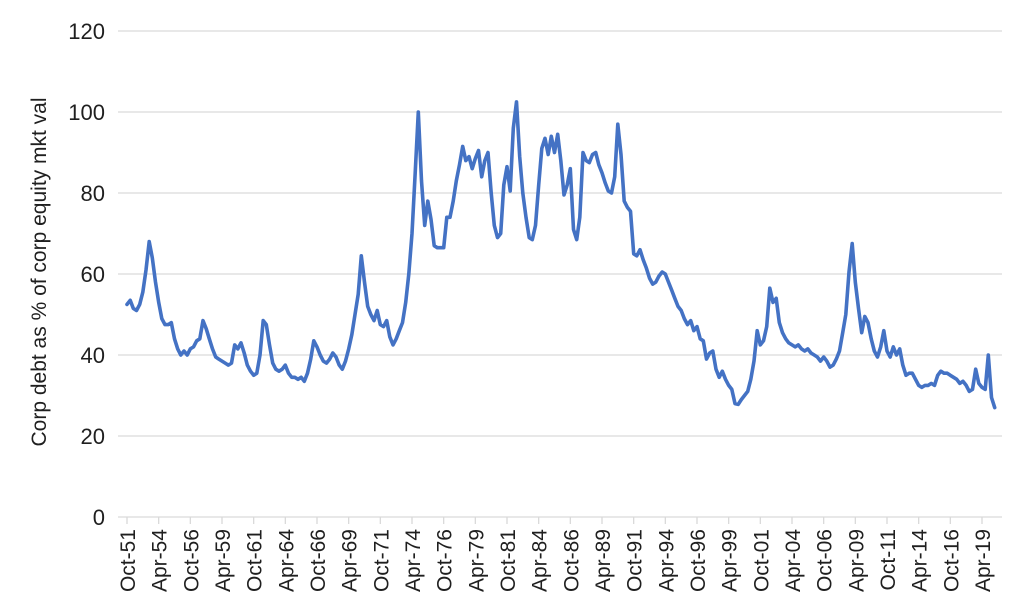  Describe the element at coordinates (730, 560) in the screenshot. I see `x-tick-label: Apr-99` at that location.